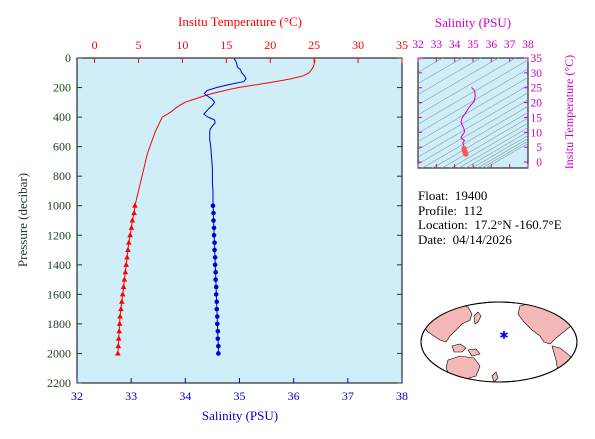  What do you see at coordinates (138, 45) in the screenshot?
I see `temperature-tick-label: 5` at bounding box center [138, 45].